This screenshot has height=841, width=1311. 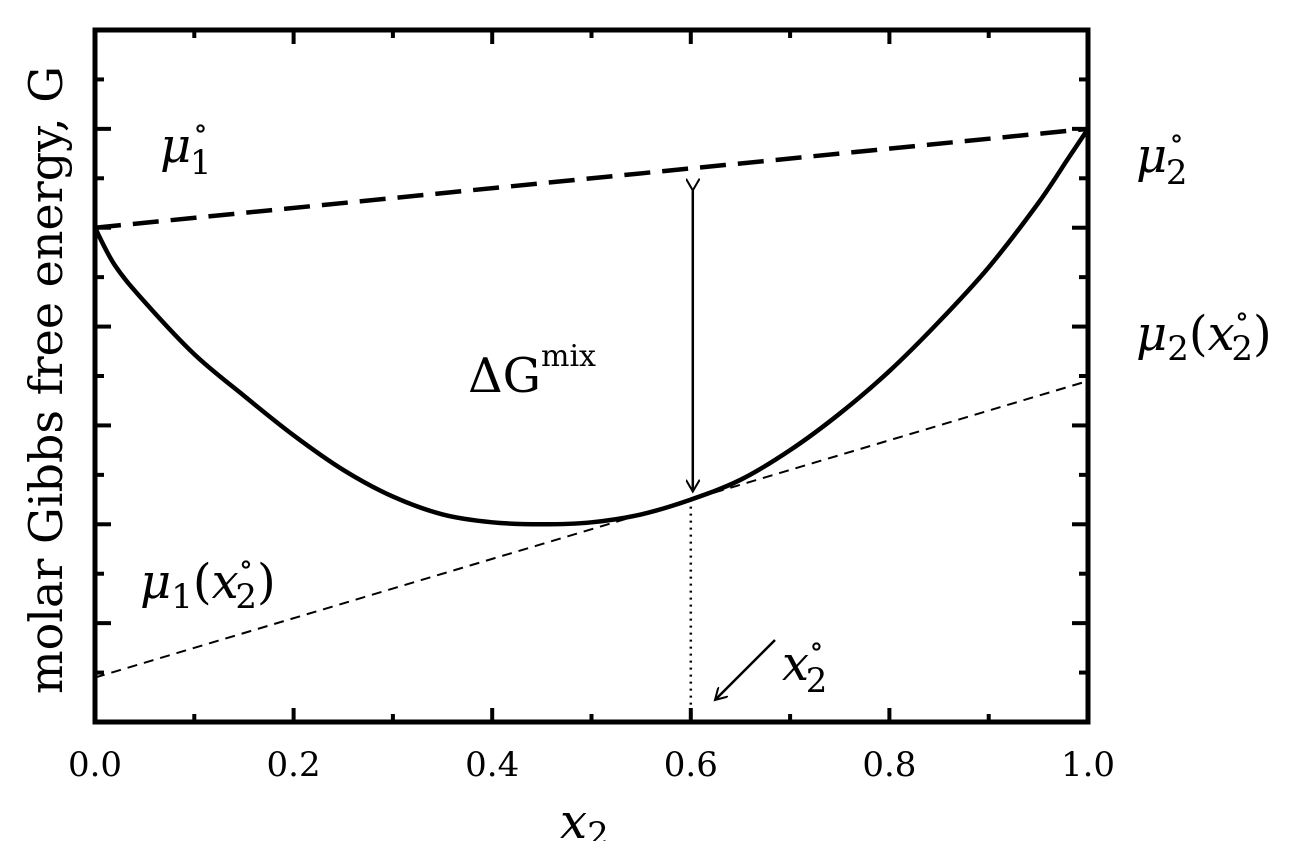 I want to click on x-tick-label: 0.4, so click(x=492, y=765).